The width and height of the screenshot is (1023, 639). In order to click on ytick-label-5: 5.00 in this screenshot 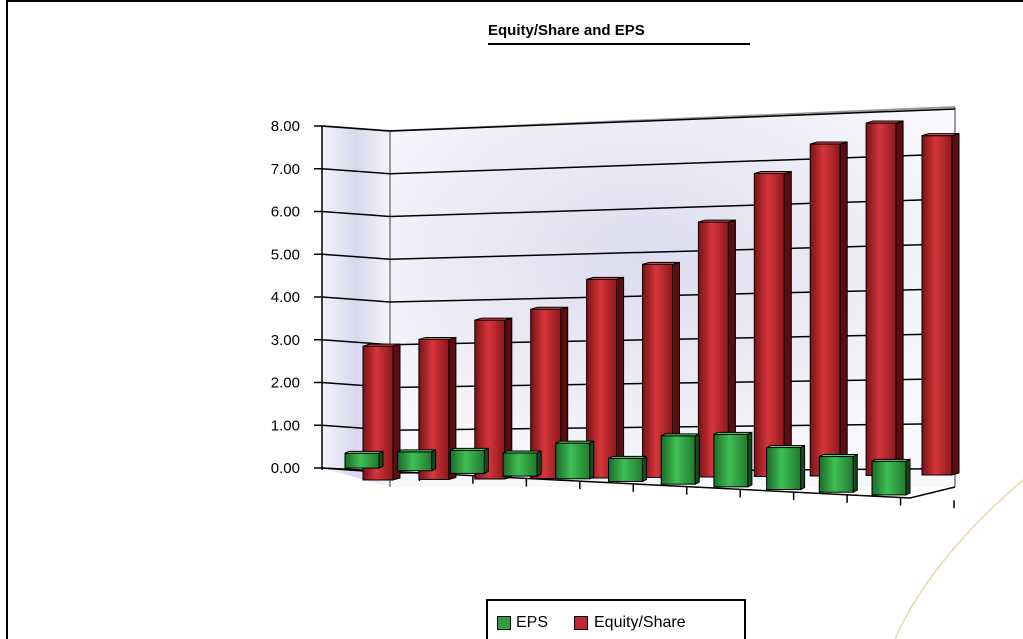, I will do `click(285, 254)`.